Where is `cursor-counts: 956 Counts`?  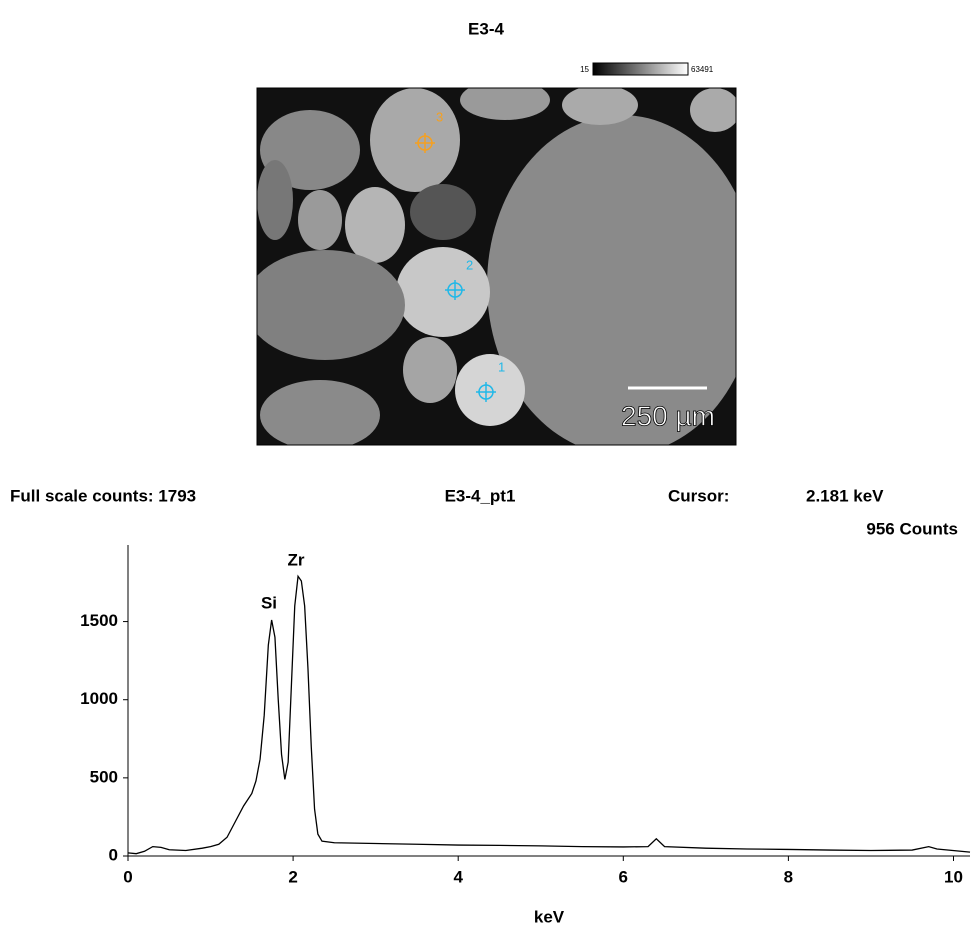
cursor-counts: 956 Counts is located at coordinates (912, 528).